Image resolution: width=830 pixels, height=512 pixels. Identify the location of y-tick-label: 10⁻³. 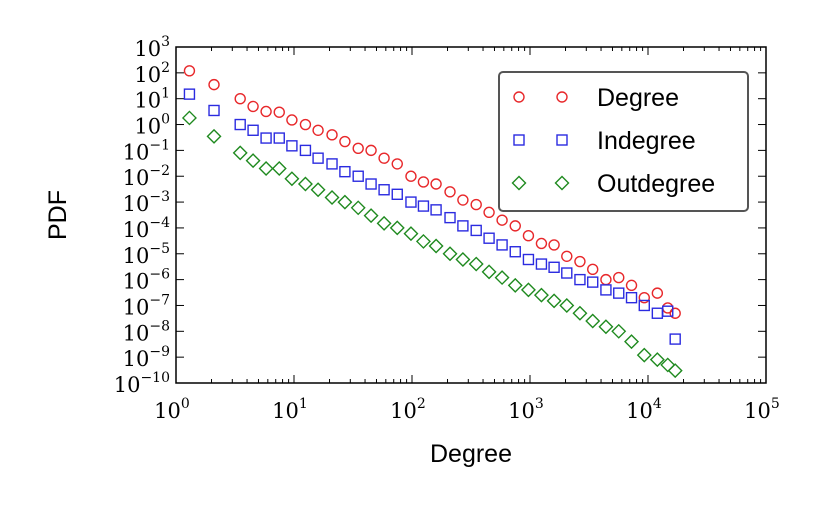
(146, 202).